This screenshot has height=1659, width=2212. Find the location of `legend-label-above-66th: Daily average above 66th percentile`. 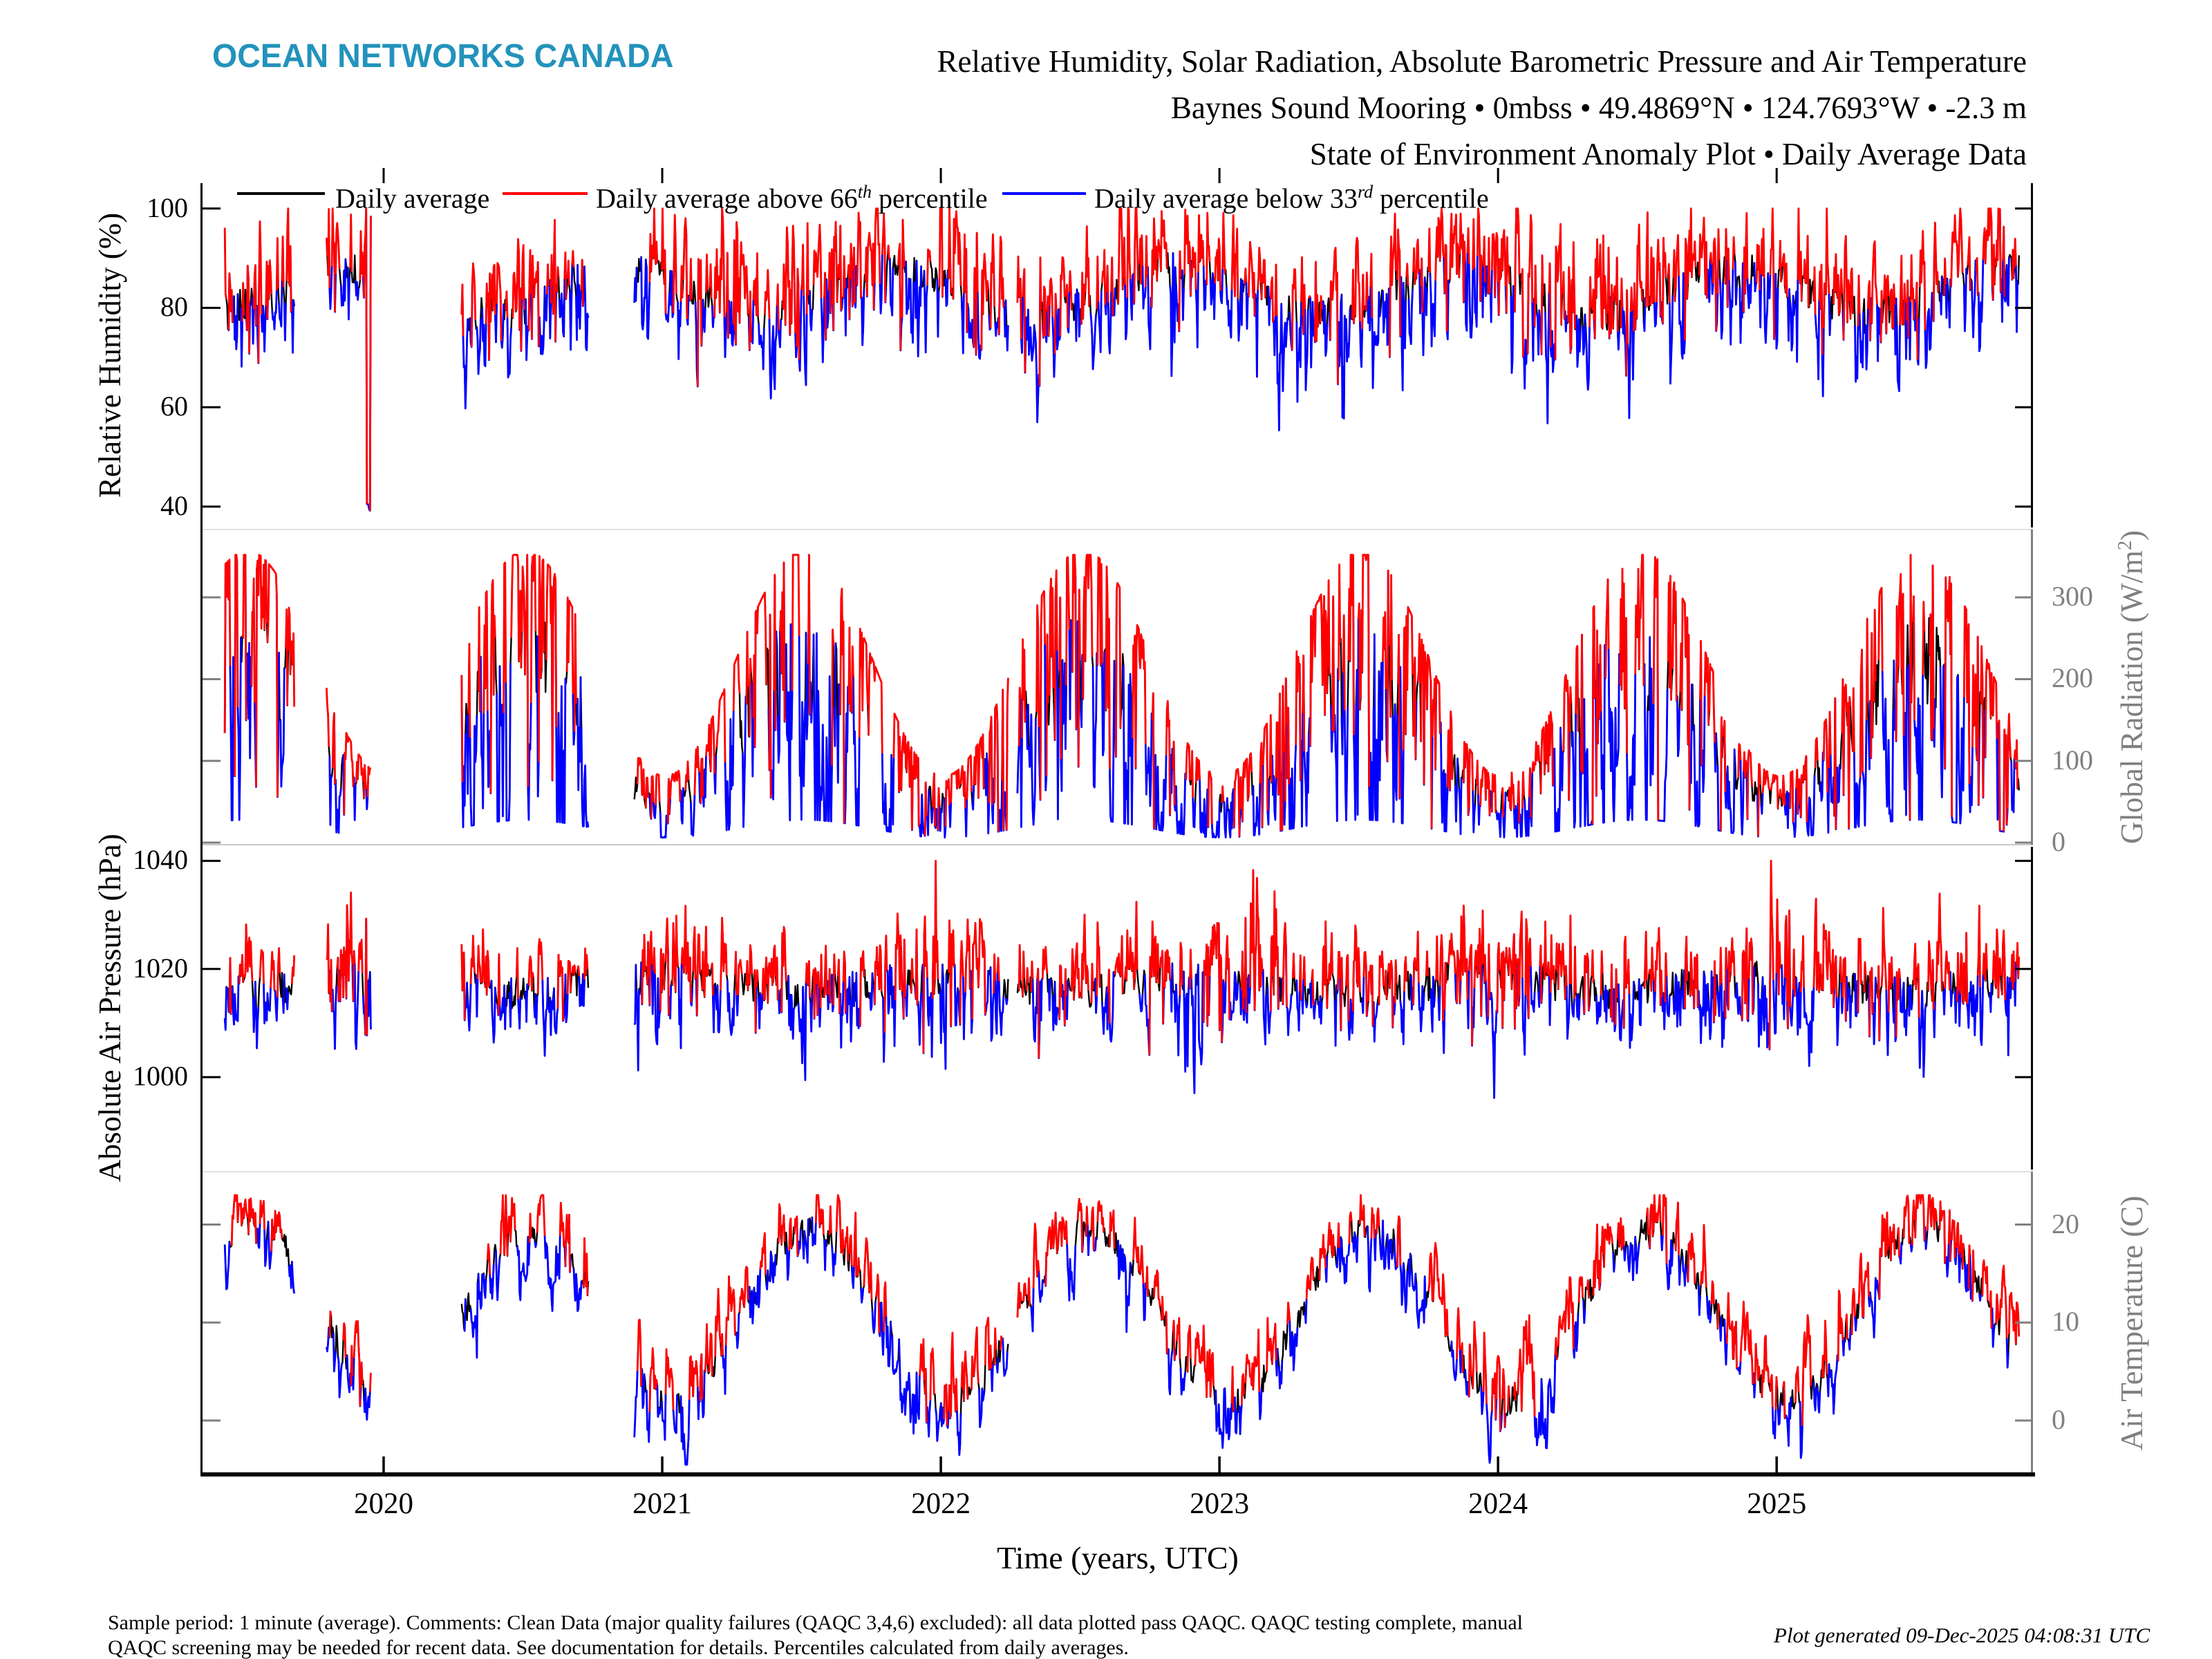

legend-label-above-66th: Daily average above 66th percentile is located at coordinates (792, 195).